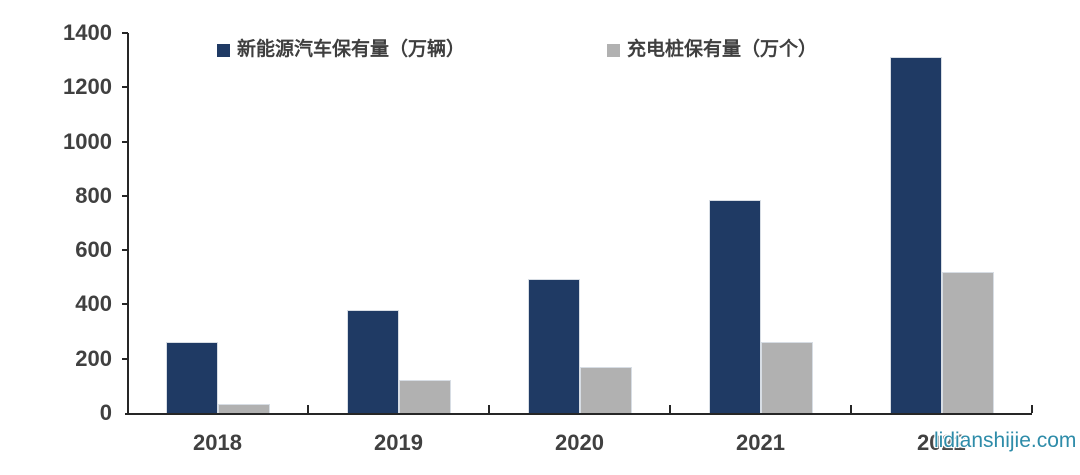  What do you see at coordinates (223, 50) in the screenshot?
I see `legend-swatch-nev-icon` at bounding box center [223, 50].